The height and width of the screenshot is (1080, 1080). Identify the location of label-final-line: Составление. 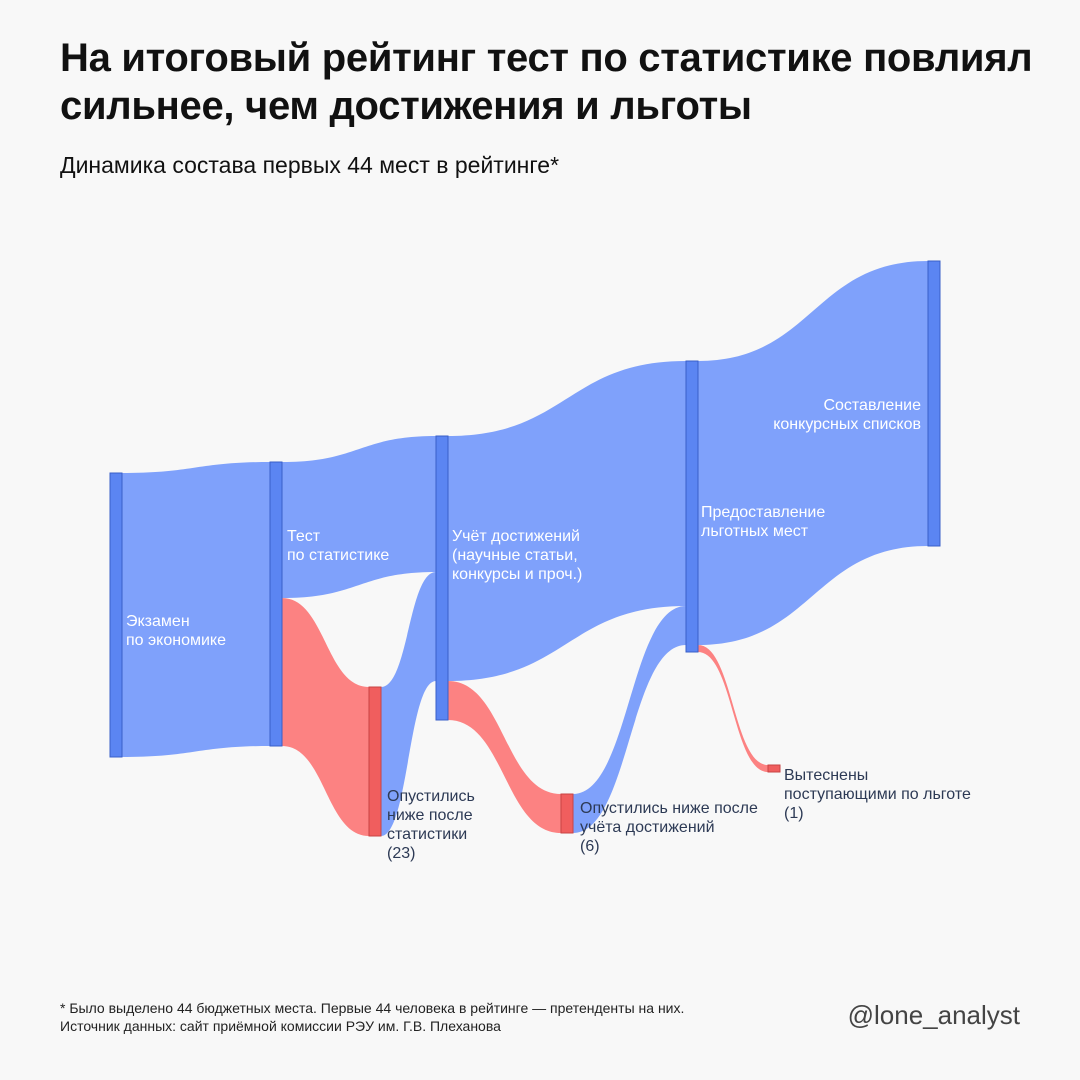
(872, 405).